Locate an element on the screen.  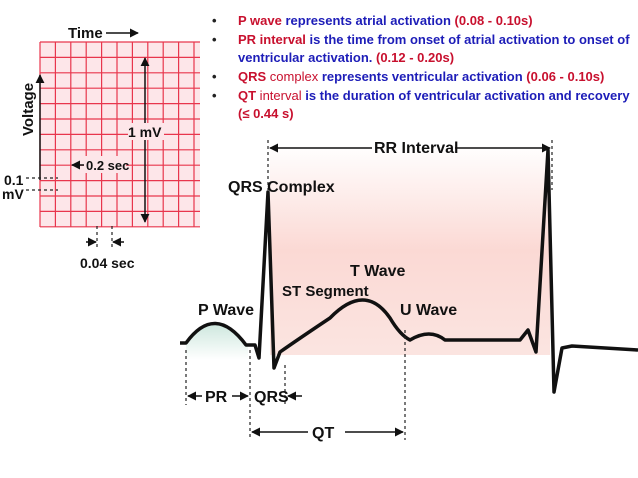
ecg-paper-gridlines is located at coordinates (119, 134).